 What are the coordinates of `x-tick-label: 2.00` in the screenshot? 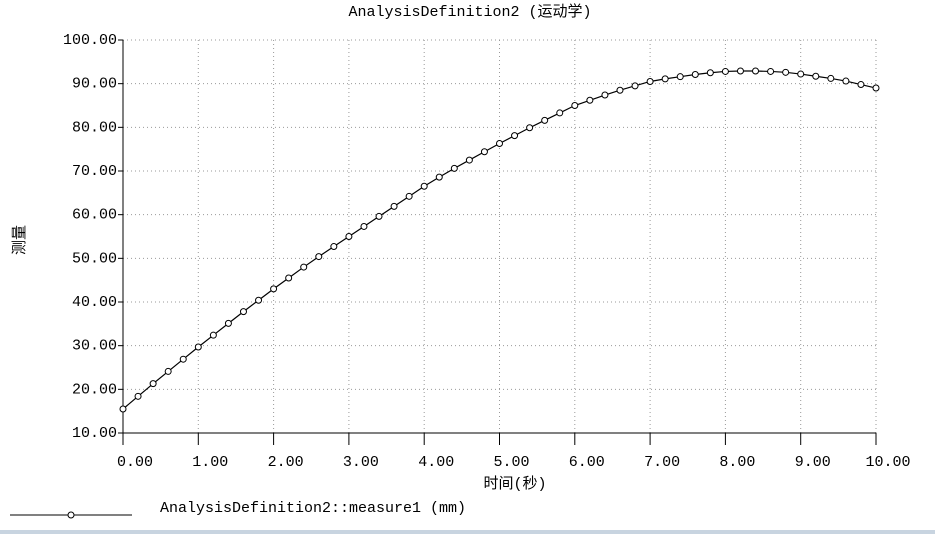 It's located at (286, 462).